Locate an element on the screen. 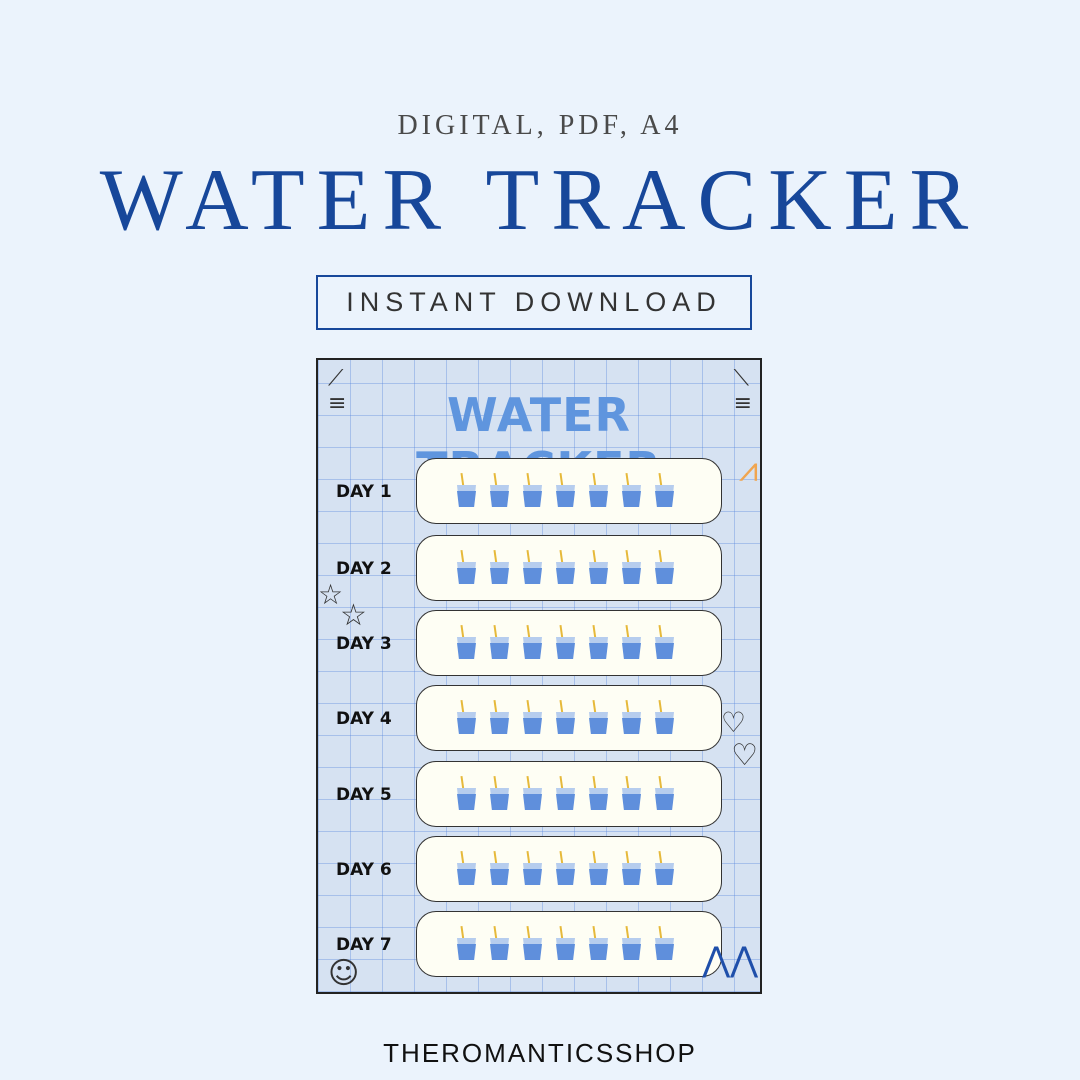 Image resolution: width=1080 pixels, height=1080 pixels. day-label: DAY 7 is located at coordinates (364, 945).